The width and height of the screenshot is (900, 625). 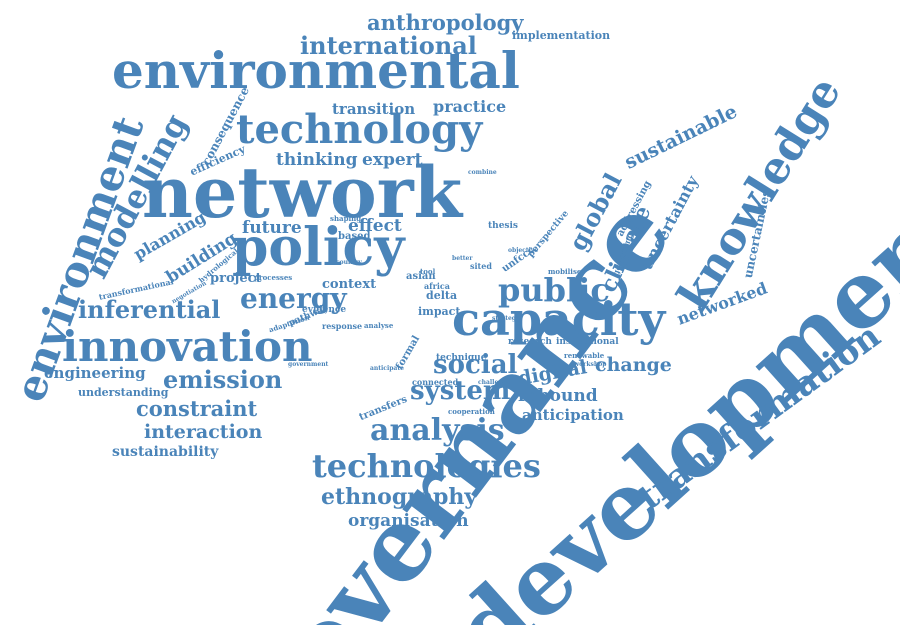 What do you see at coordinates (346, 218) in the screenshot?
I see `word-shaping: shaping` at bounding box center [346, 218].